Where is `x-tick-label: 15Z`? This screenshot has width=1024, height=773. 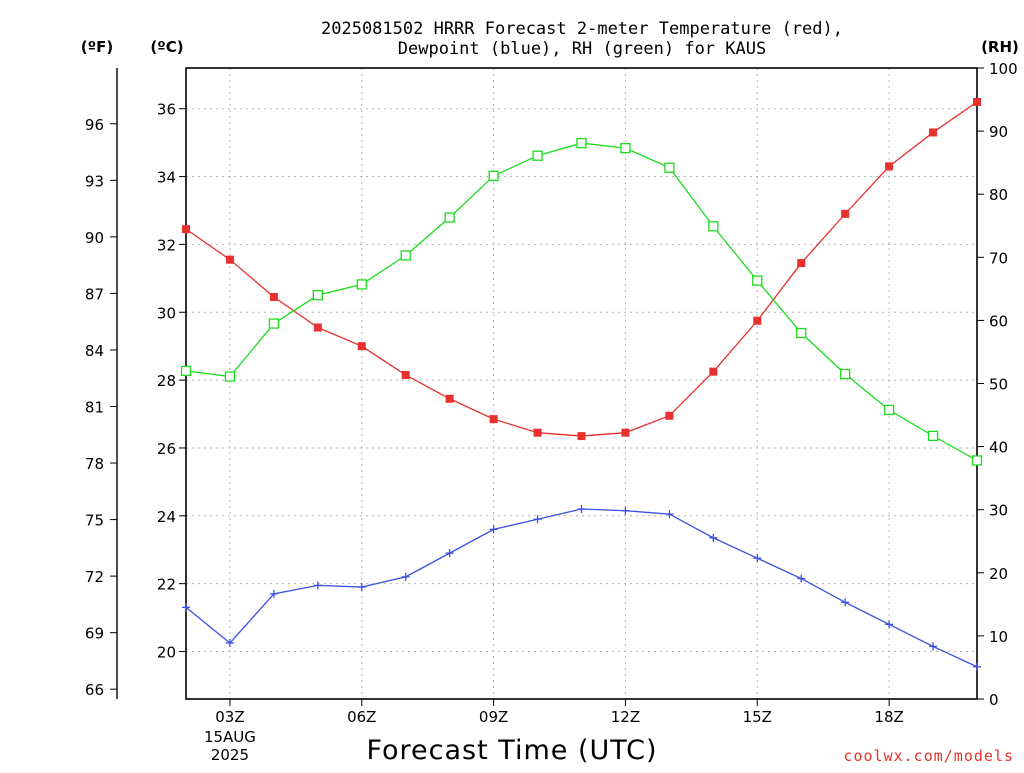 x-tick-label: 15Z is located at coordinates (757, 717).